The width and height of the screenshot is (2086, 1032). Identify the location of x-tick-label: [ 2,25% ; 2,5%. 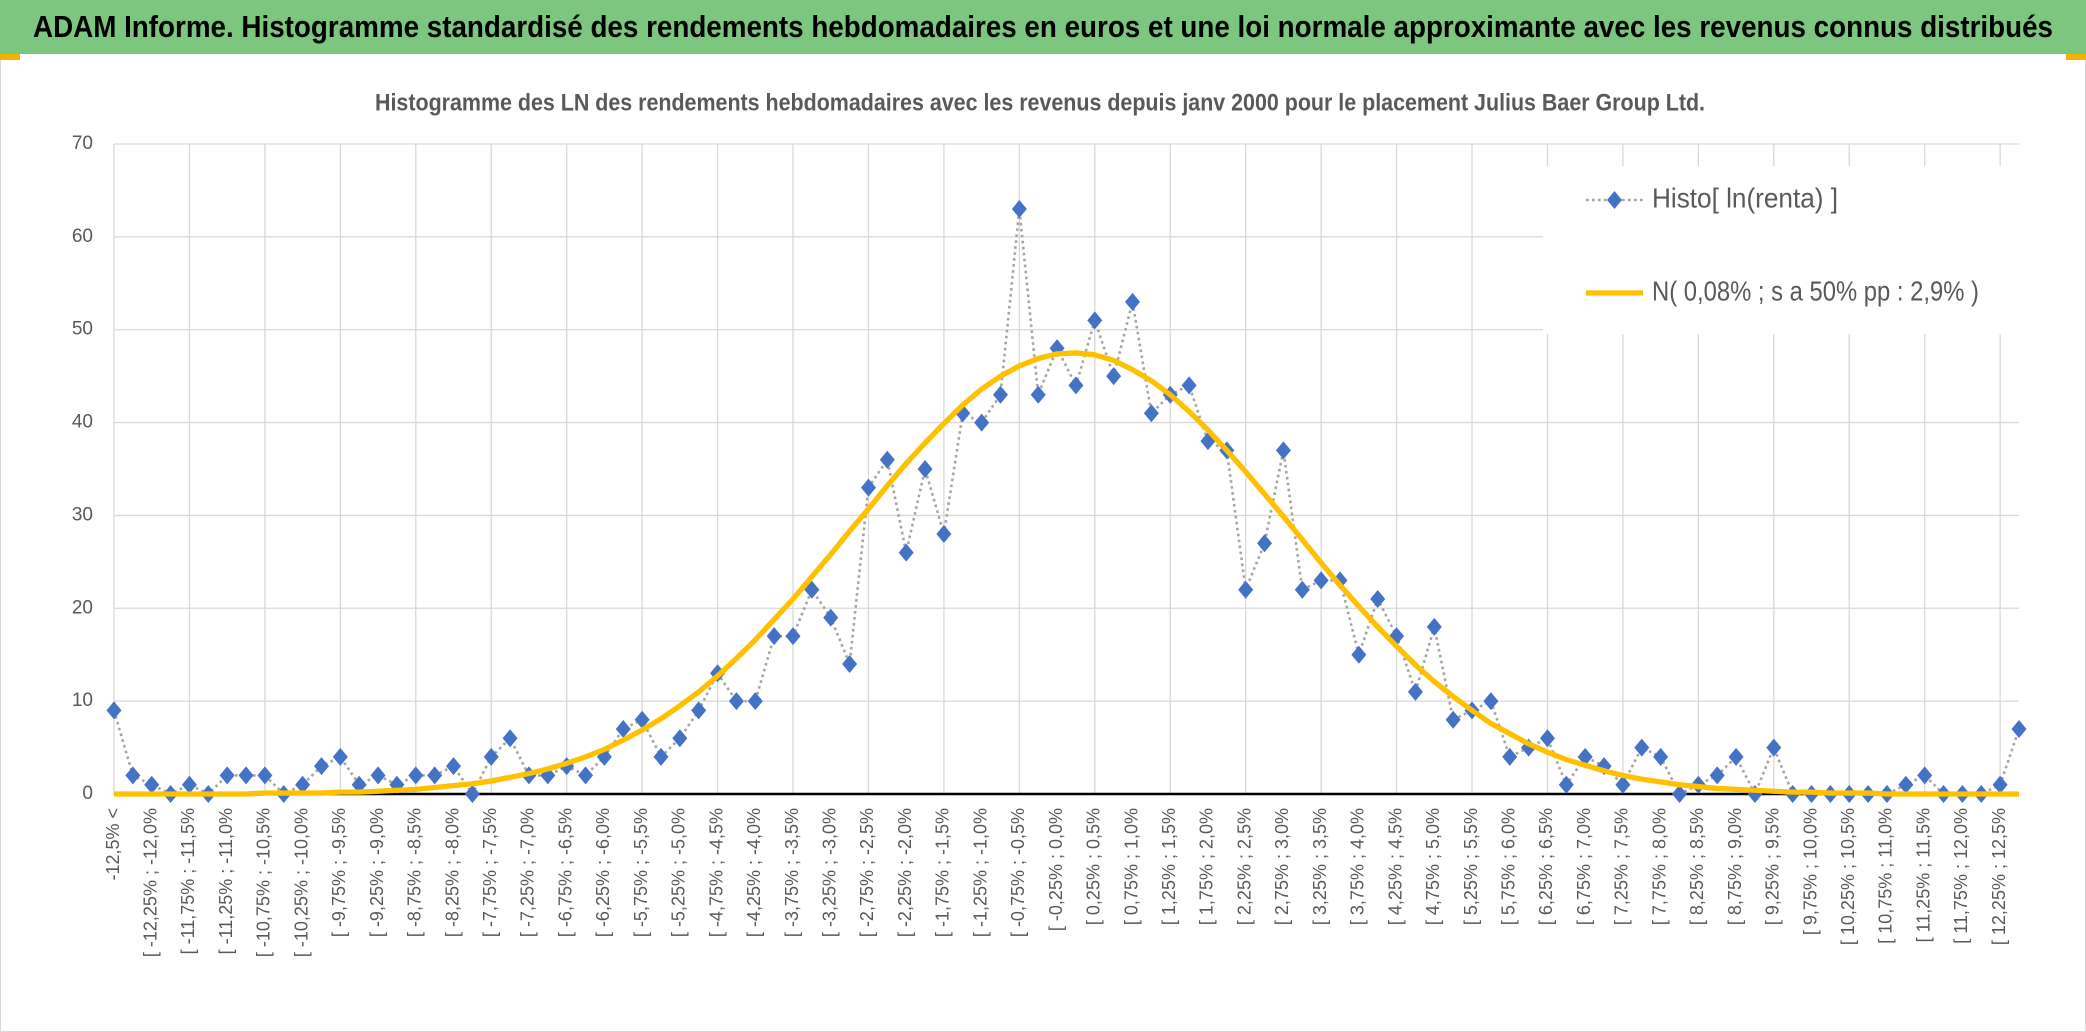
(1244, 866).